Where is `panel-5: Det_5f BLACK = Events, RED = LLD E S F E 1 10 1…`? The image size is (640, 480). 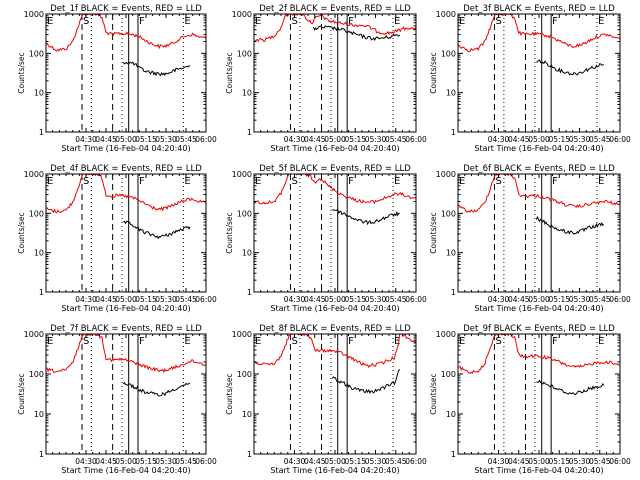
panel-5: Det_5f BLACK = Events, RED = LLD E S F E 1 10 1… is located at coordinates (326, 238).